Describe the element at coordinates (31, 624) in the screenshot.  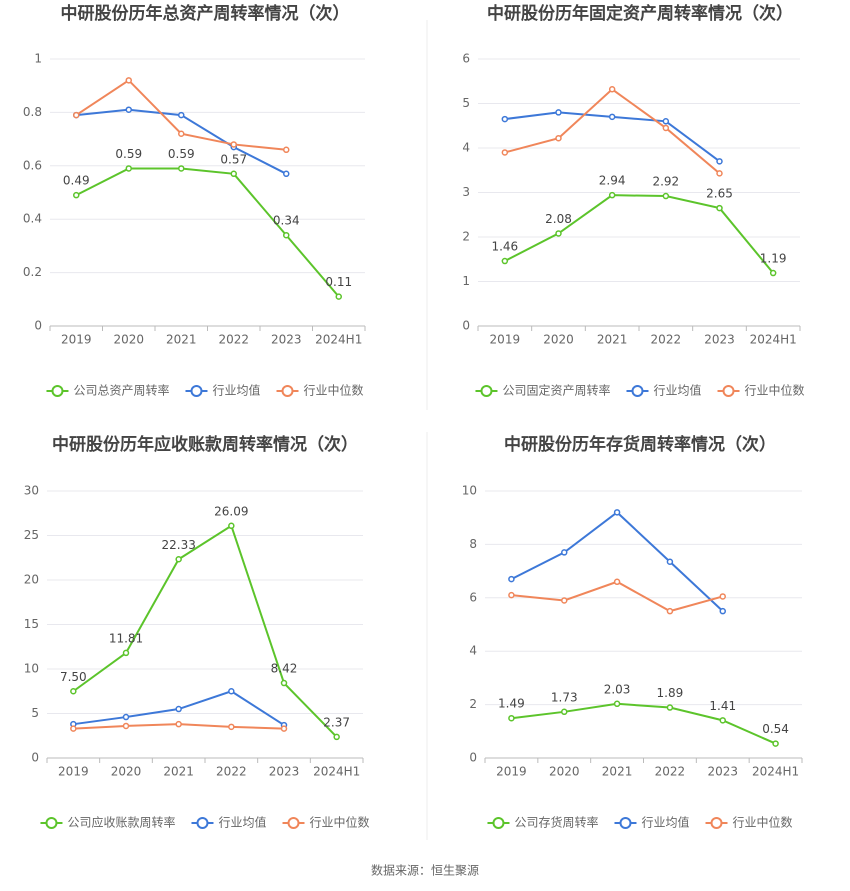
I see `y-tick-label: 15` at that location.